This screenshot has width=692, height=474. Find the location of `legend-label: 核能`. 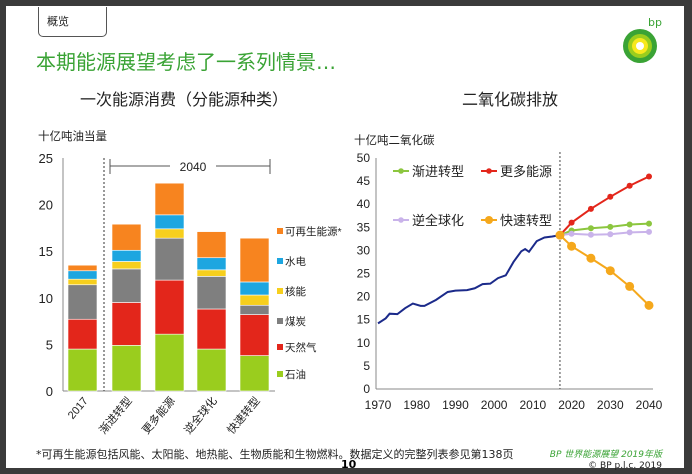

legend-label: 核能 is located at coordinates (295, 291).